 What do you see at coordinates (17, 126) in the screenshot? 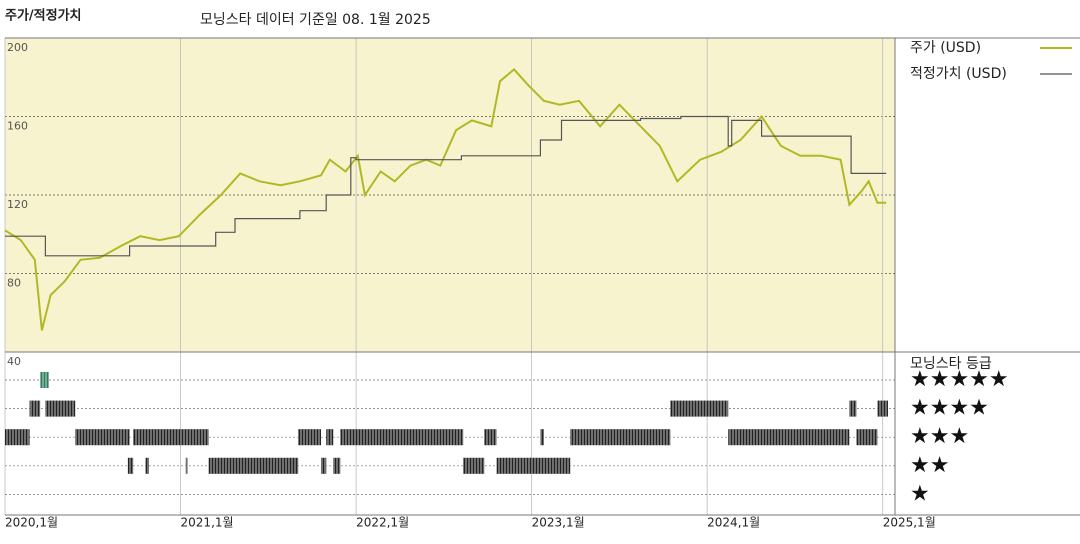
I see `y-tick-label: 160` at bounding box center [17, 126].